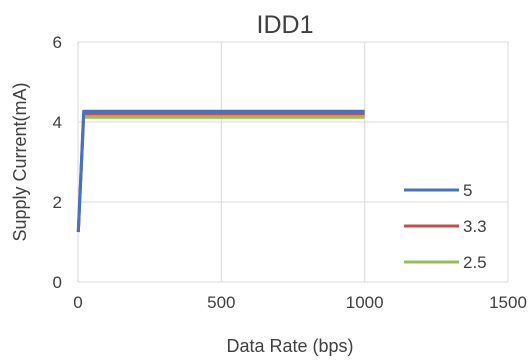  I want to click on y-axis-label: Supply Current(mA), so click(20, 161).